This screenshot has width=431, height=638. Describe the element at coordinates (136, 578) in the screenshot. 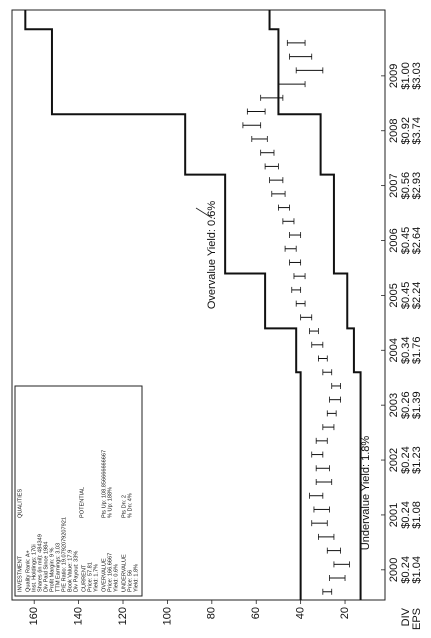

I see `info-text: Yield: 1.8%` at that location.